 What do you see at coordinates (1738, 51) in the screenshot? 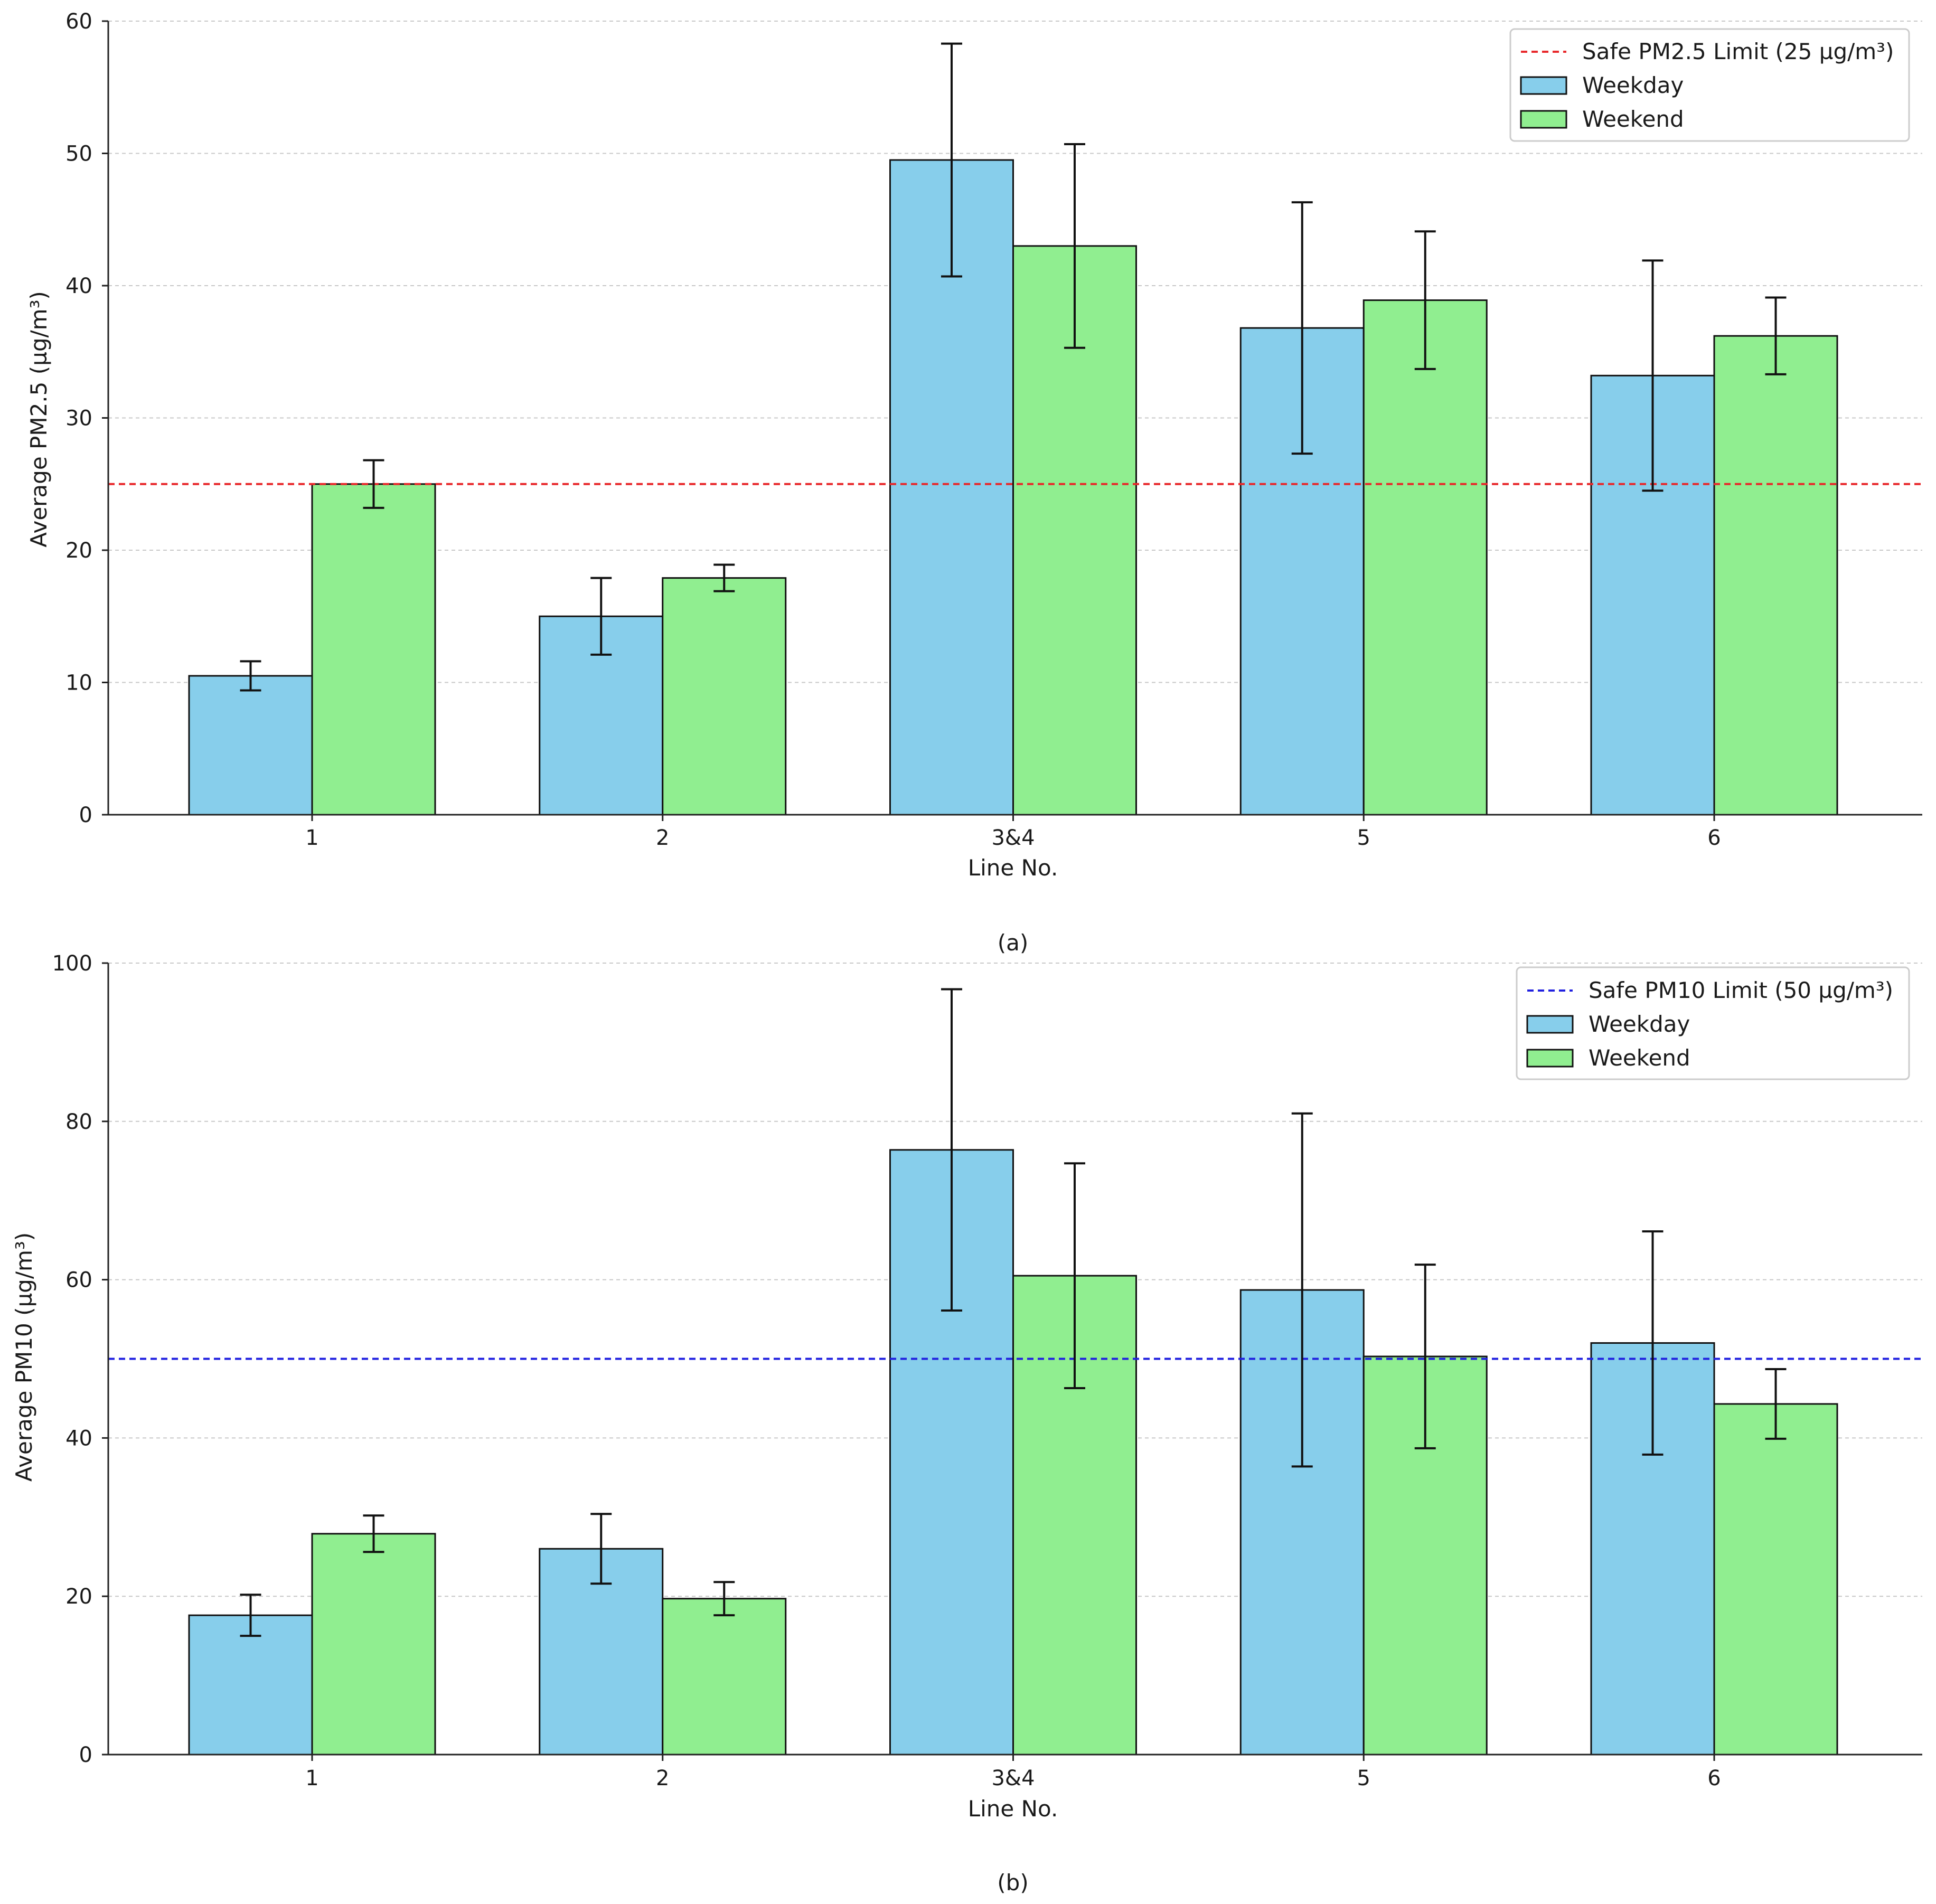
I see `legend-label-reference-line: Safe PM2.5 Limit (25 µg/m³)` at bounding box center [1738, 51].